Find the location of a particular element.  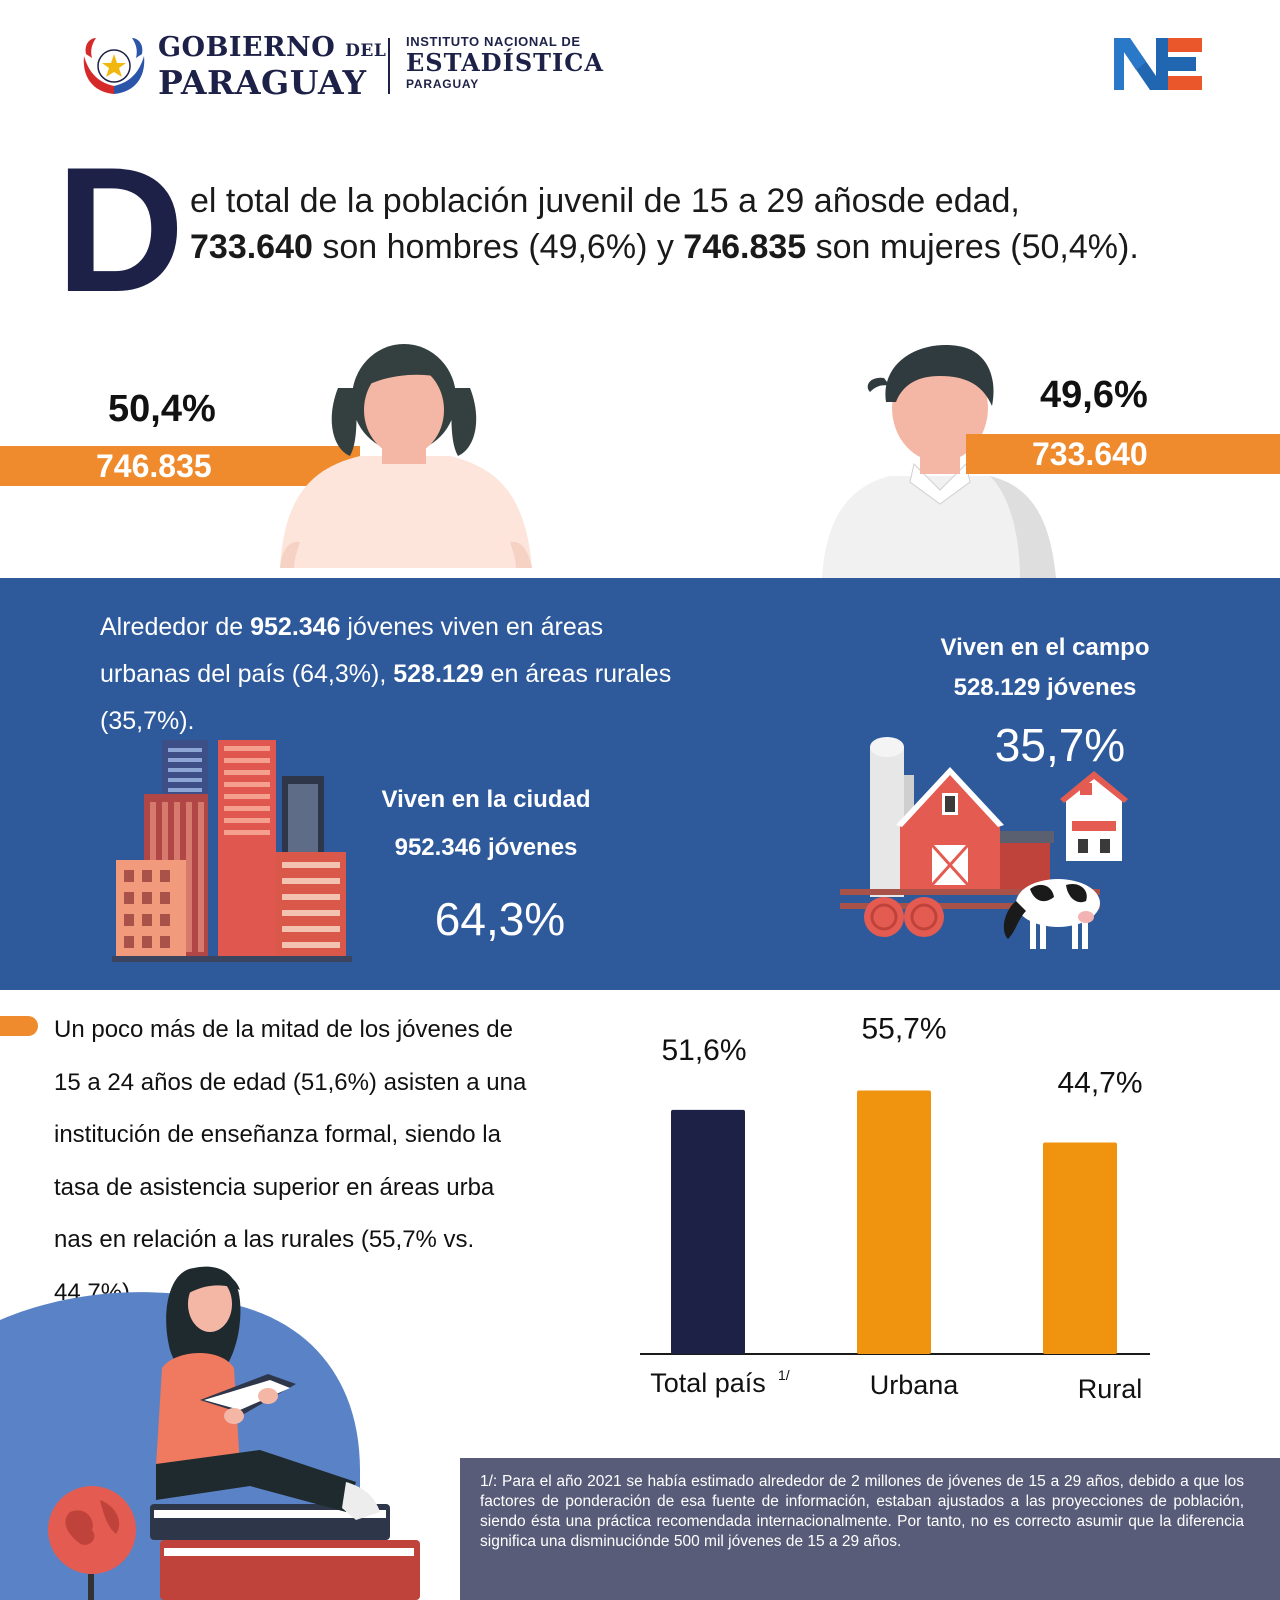

student-reading-illustration is located at coordinates (210, 1433).